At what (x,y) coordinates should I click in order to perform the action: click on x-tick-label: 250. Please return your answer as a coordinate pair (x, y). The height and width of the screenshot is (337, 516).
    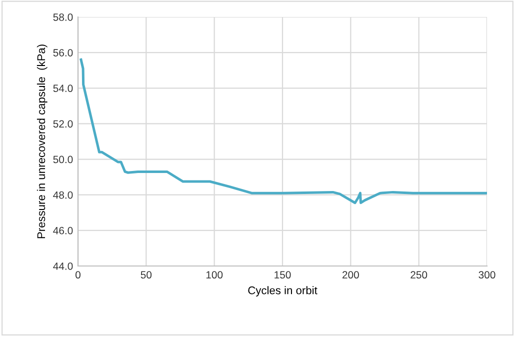
    Looking at the image, I should click on (419, 275).